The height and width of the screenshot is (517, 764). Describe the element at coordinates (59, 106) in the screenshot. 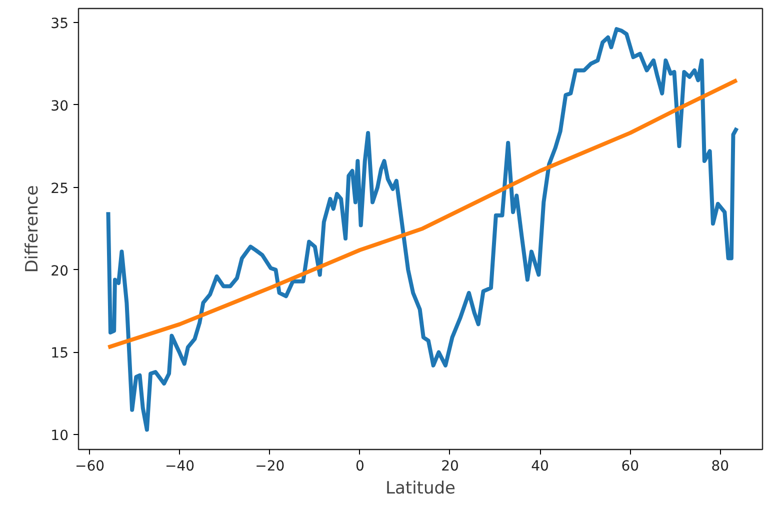

I see `y-tick-label: 30` at that location.